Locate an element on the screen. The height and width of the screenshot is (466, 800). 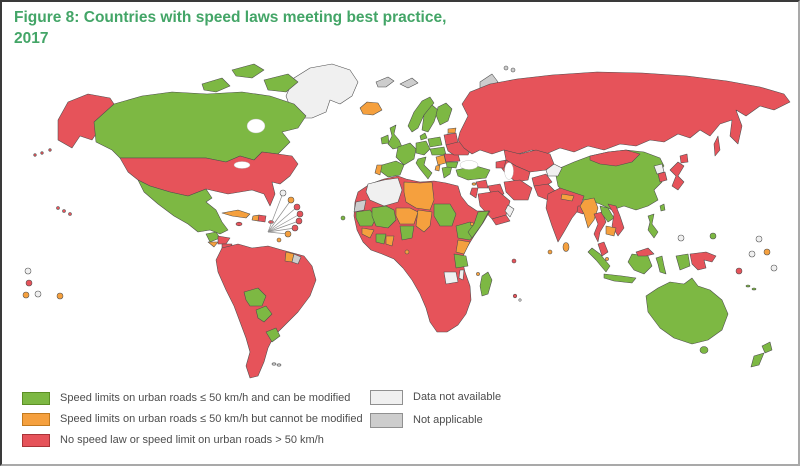
country-bolivia is located at coordinates (255, 297).